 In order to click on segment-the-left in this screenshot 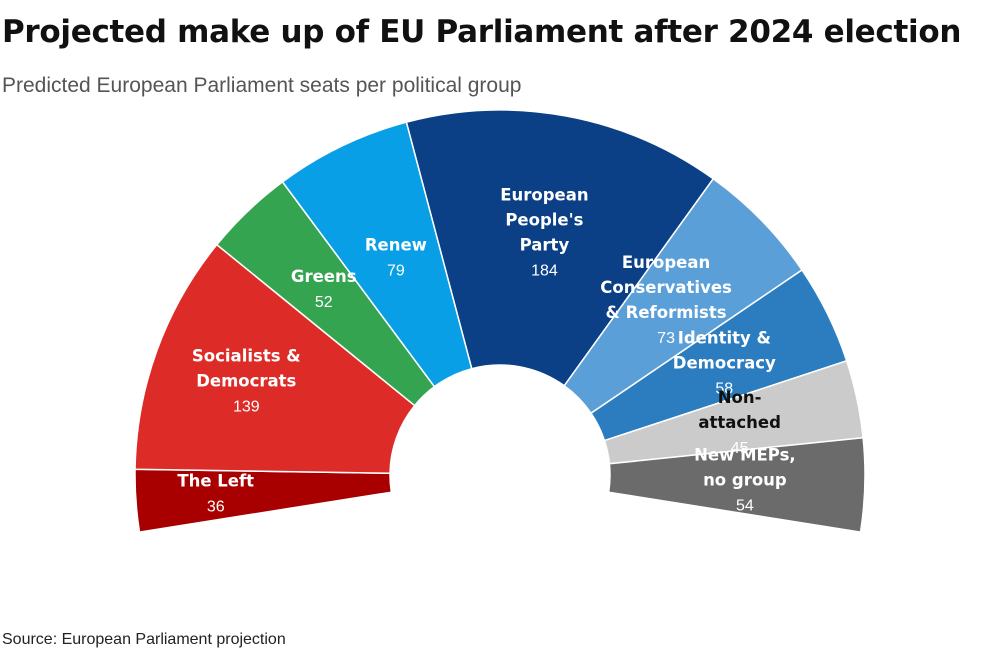, I will do `click(263, 500)`.